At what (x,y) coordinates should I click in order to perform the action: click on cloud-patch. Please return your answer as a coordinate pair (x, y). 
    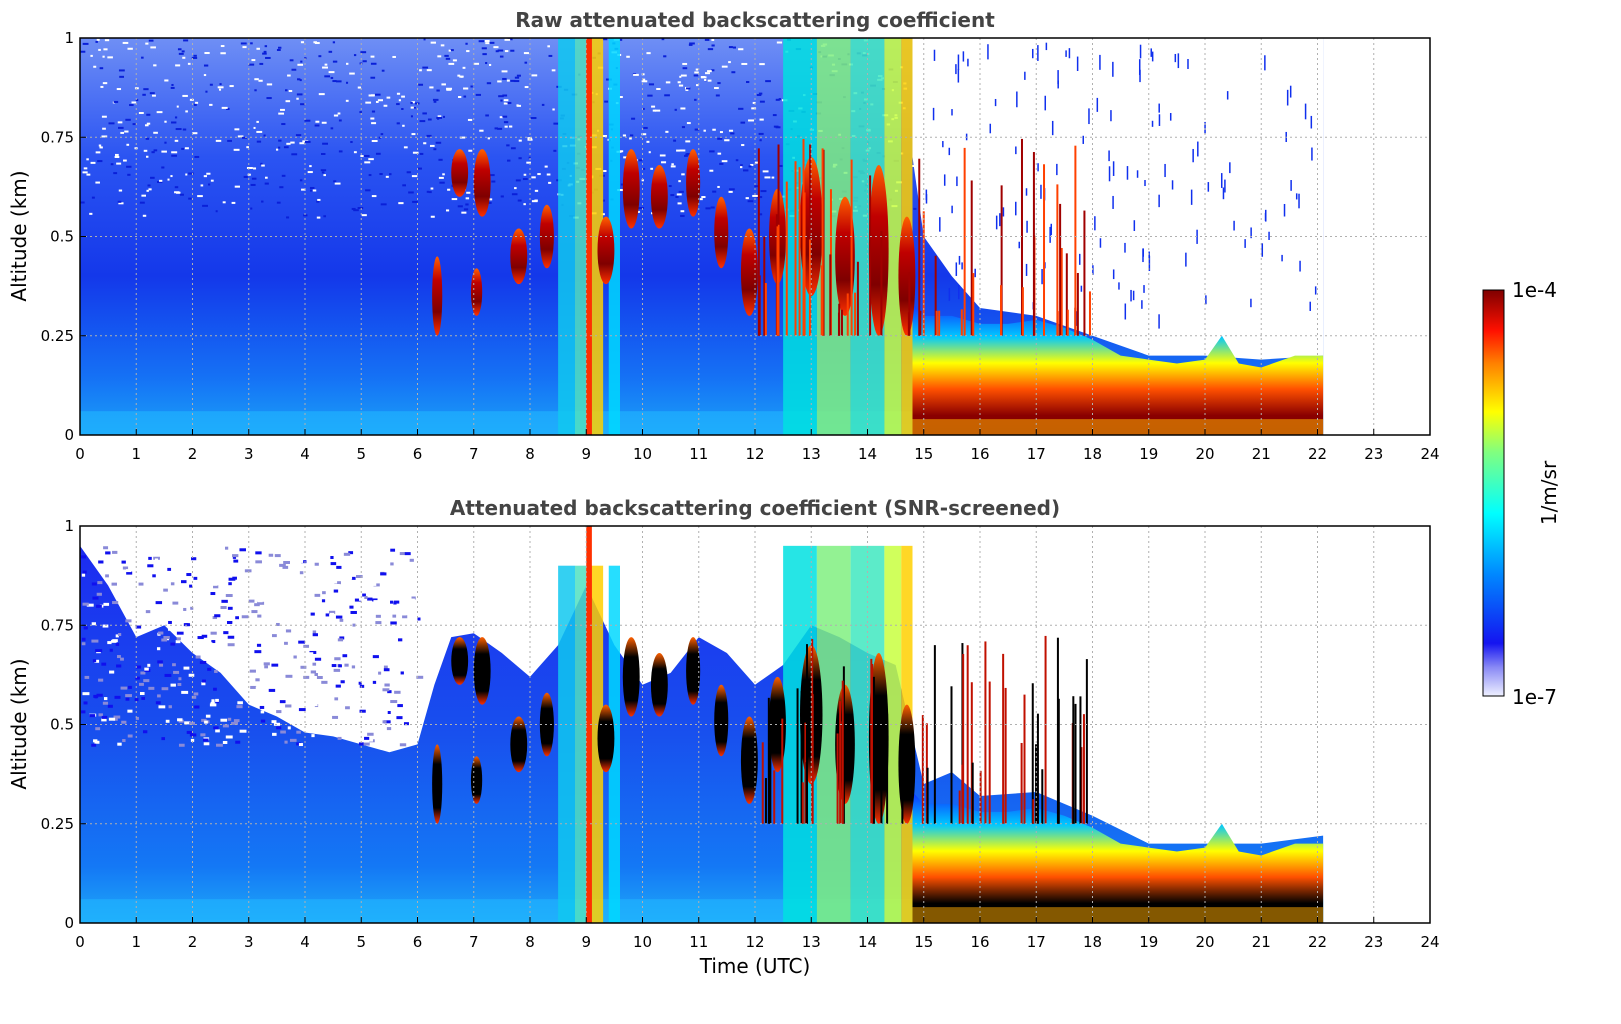
    Looking at the image, I should click on (476, 780).